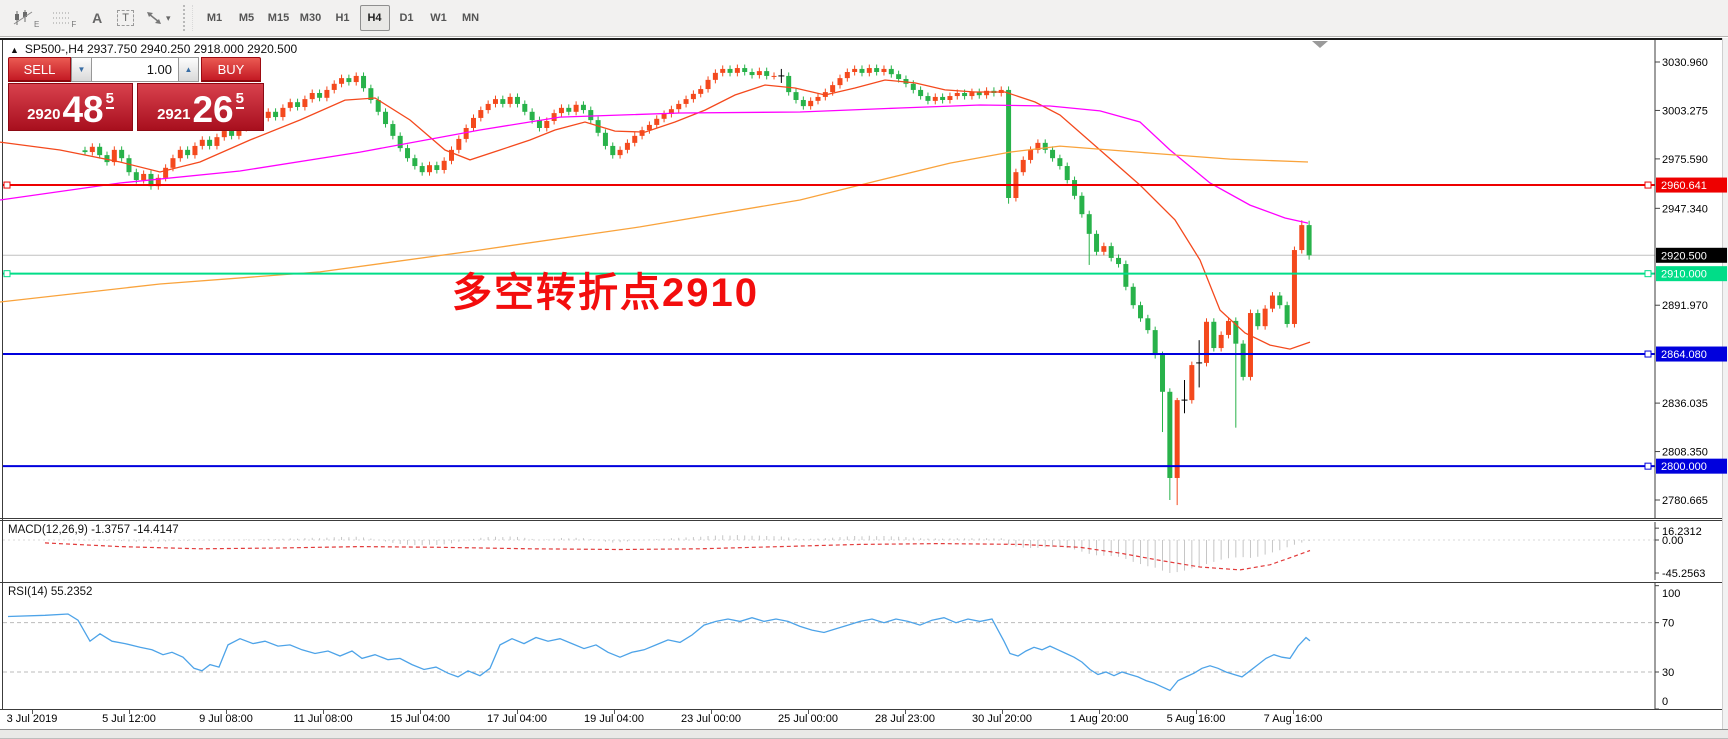  Describe the element at coordinates (231, 69) in the screenshot. I see `buy-button: BUY` at that location.